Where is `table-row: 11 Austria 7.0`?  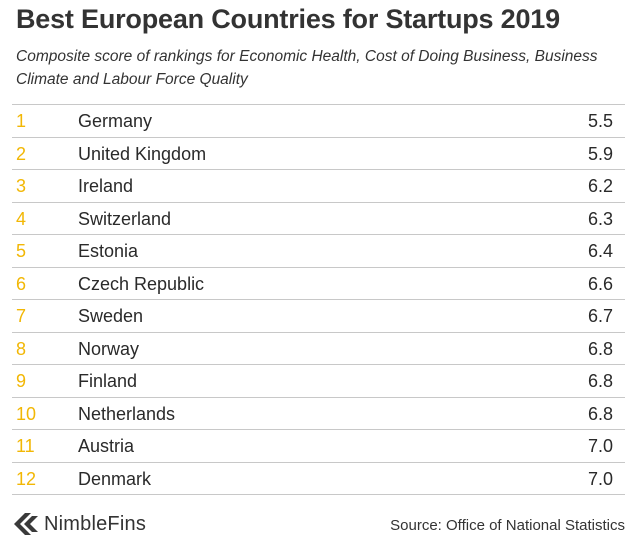
table-row: 11 Austria 7.0 is located at coordinates (318, 446).